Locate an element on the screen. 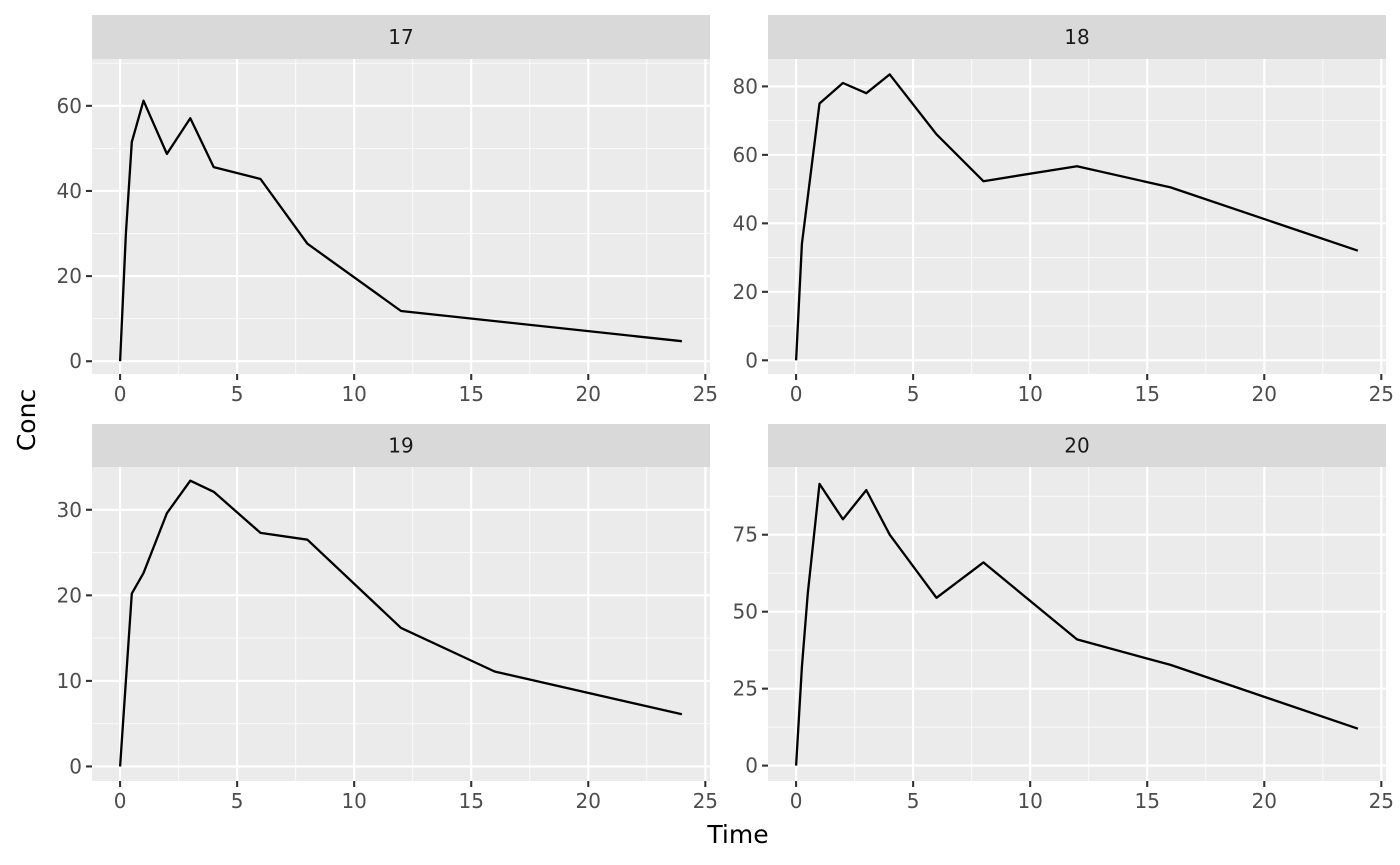 This screenshot has width=1400, height=865. y-axis-title: Conc is located at coordinates (26, 420).